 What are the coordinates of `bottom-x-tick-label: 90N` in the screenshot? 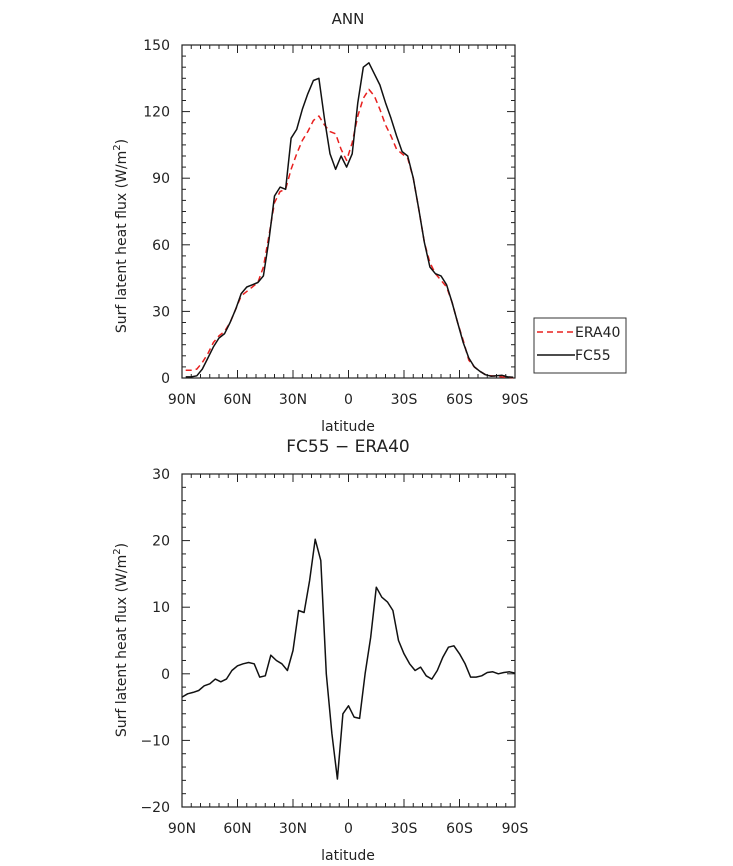 It's located at (182, 829).